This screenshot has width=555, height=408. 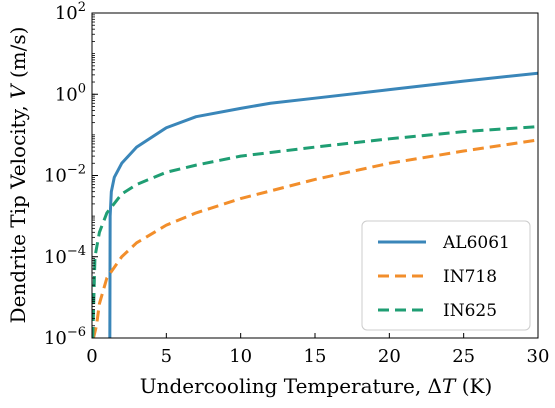 What do you see at coordinates (463, 356) in the screenshot?
I see `x-tick-label: 25` at bounding box center [463, 356].